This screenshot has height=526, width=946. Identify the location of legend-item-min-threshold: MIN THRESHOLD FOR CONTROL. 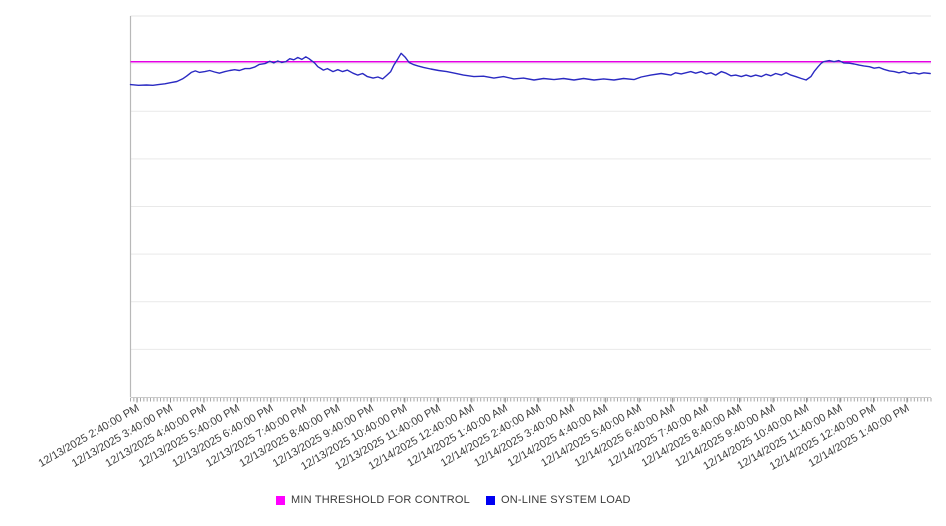
(373, 500).